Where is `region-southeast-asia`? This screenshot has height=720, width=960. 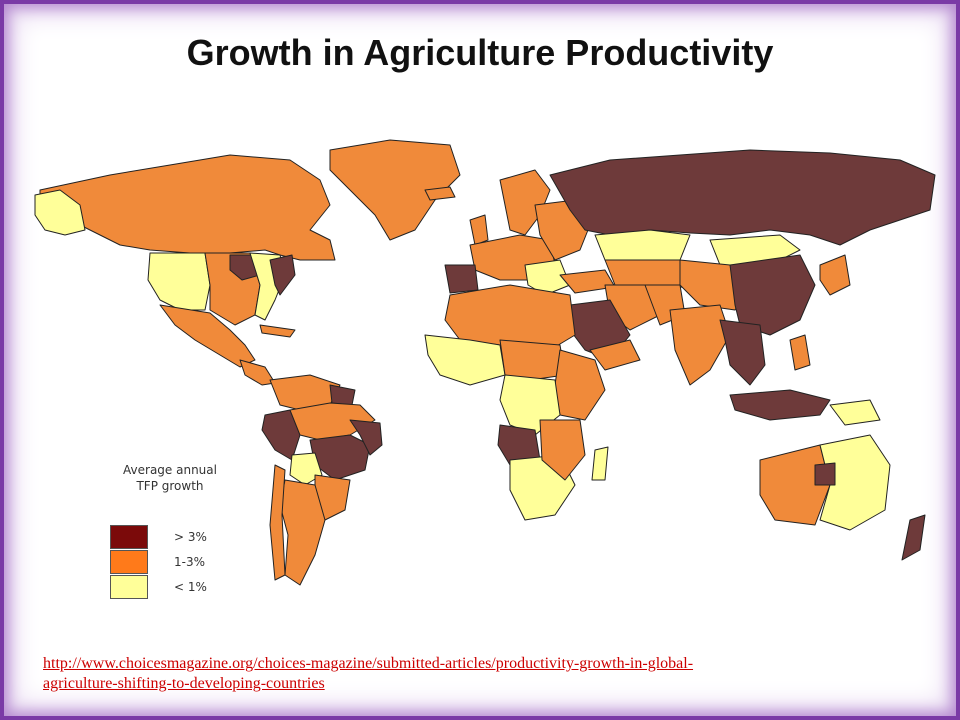
region-southeast-asia is located at coordinates (742, 352).